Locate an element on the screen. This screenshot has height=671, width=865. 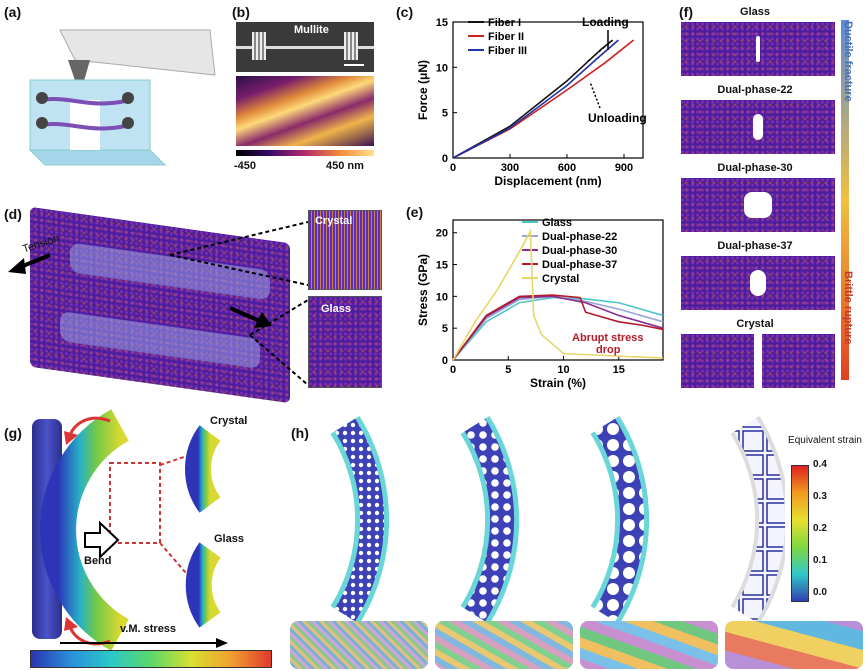
bend-label: Bend is located at coordinates (98, 561).